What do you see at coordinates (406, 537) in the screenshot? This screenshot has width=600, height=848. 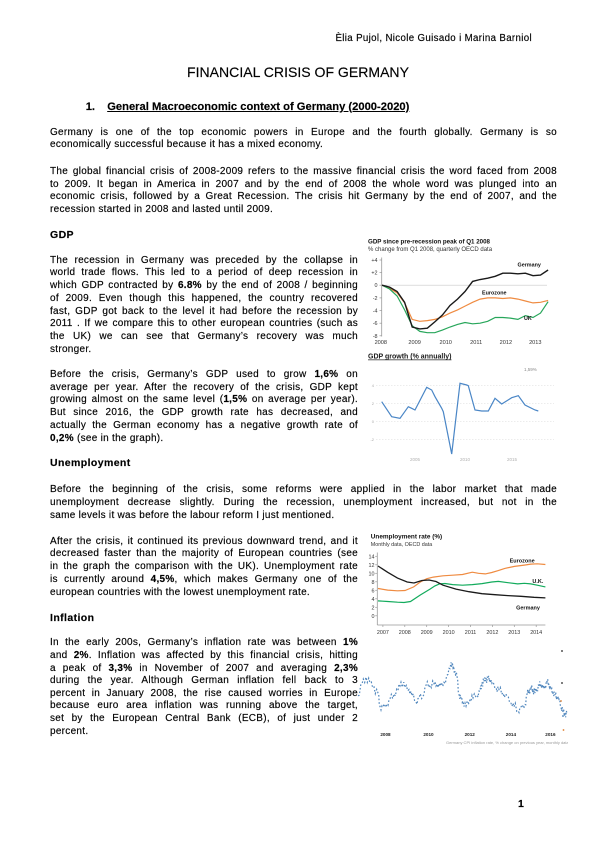 I see `svg-text: Unemployment rate (%)` at bounding box center [406, 537].